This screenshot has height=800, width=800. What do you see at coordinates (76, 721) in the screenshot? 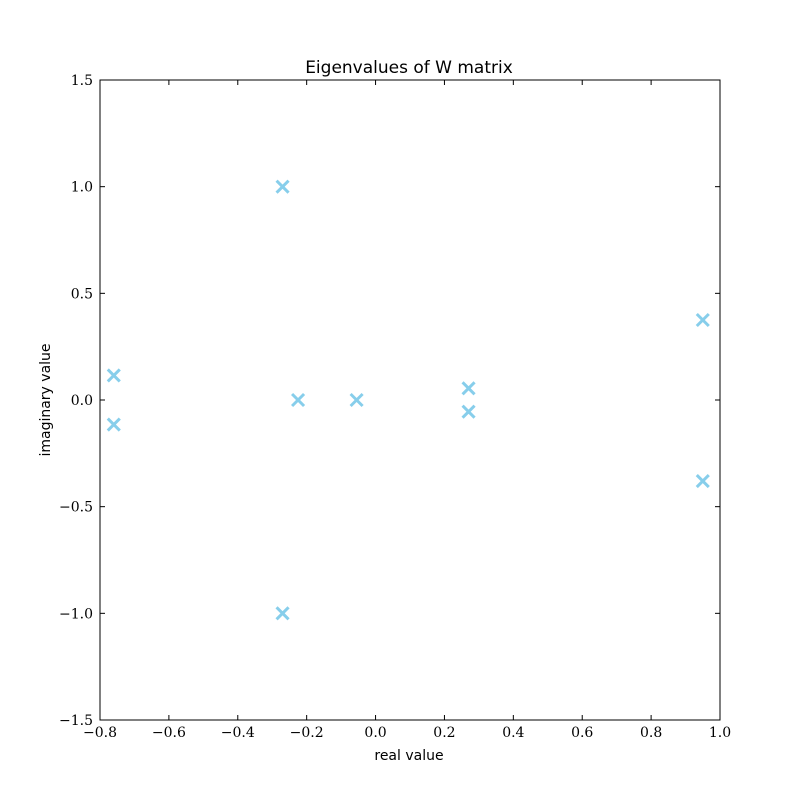
I see `y-tick-label: −1.5` at bounding box center [76, 721].